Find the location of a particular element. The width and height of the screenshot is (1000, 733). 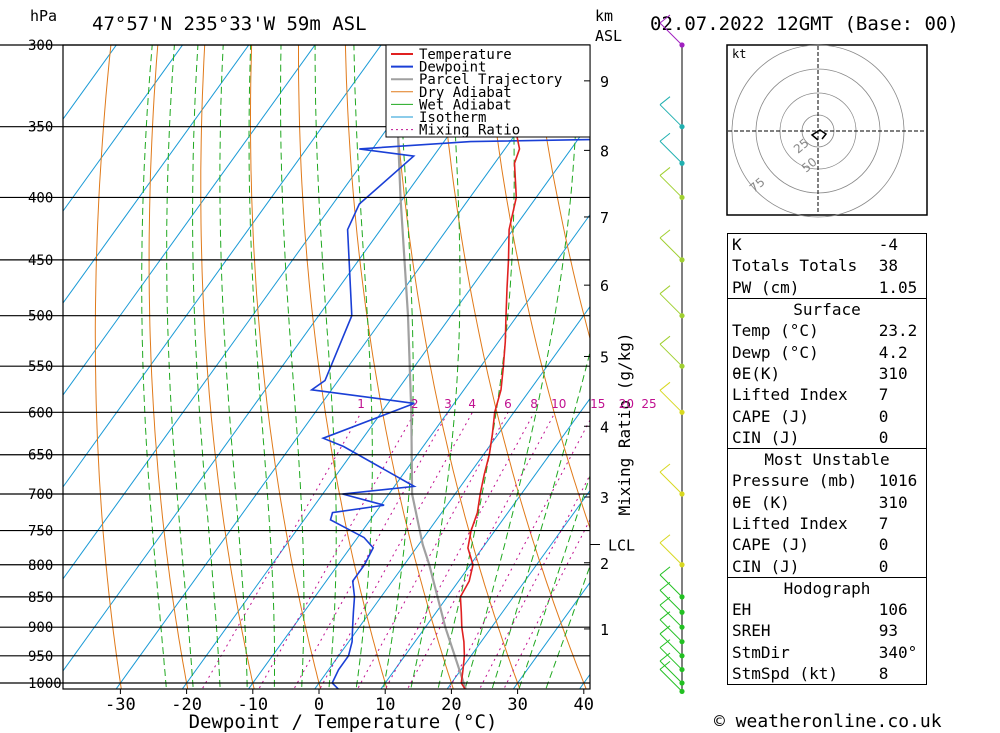

index-value: 310 is located at coordinates (893, 502).